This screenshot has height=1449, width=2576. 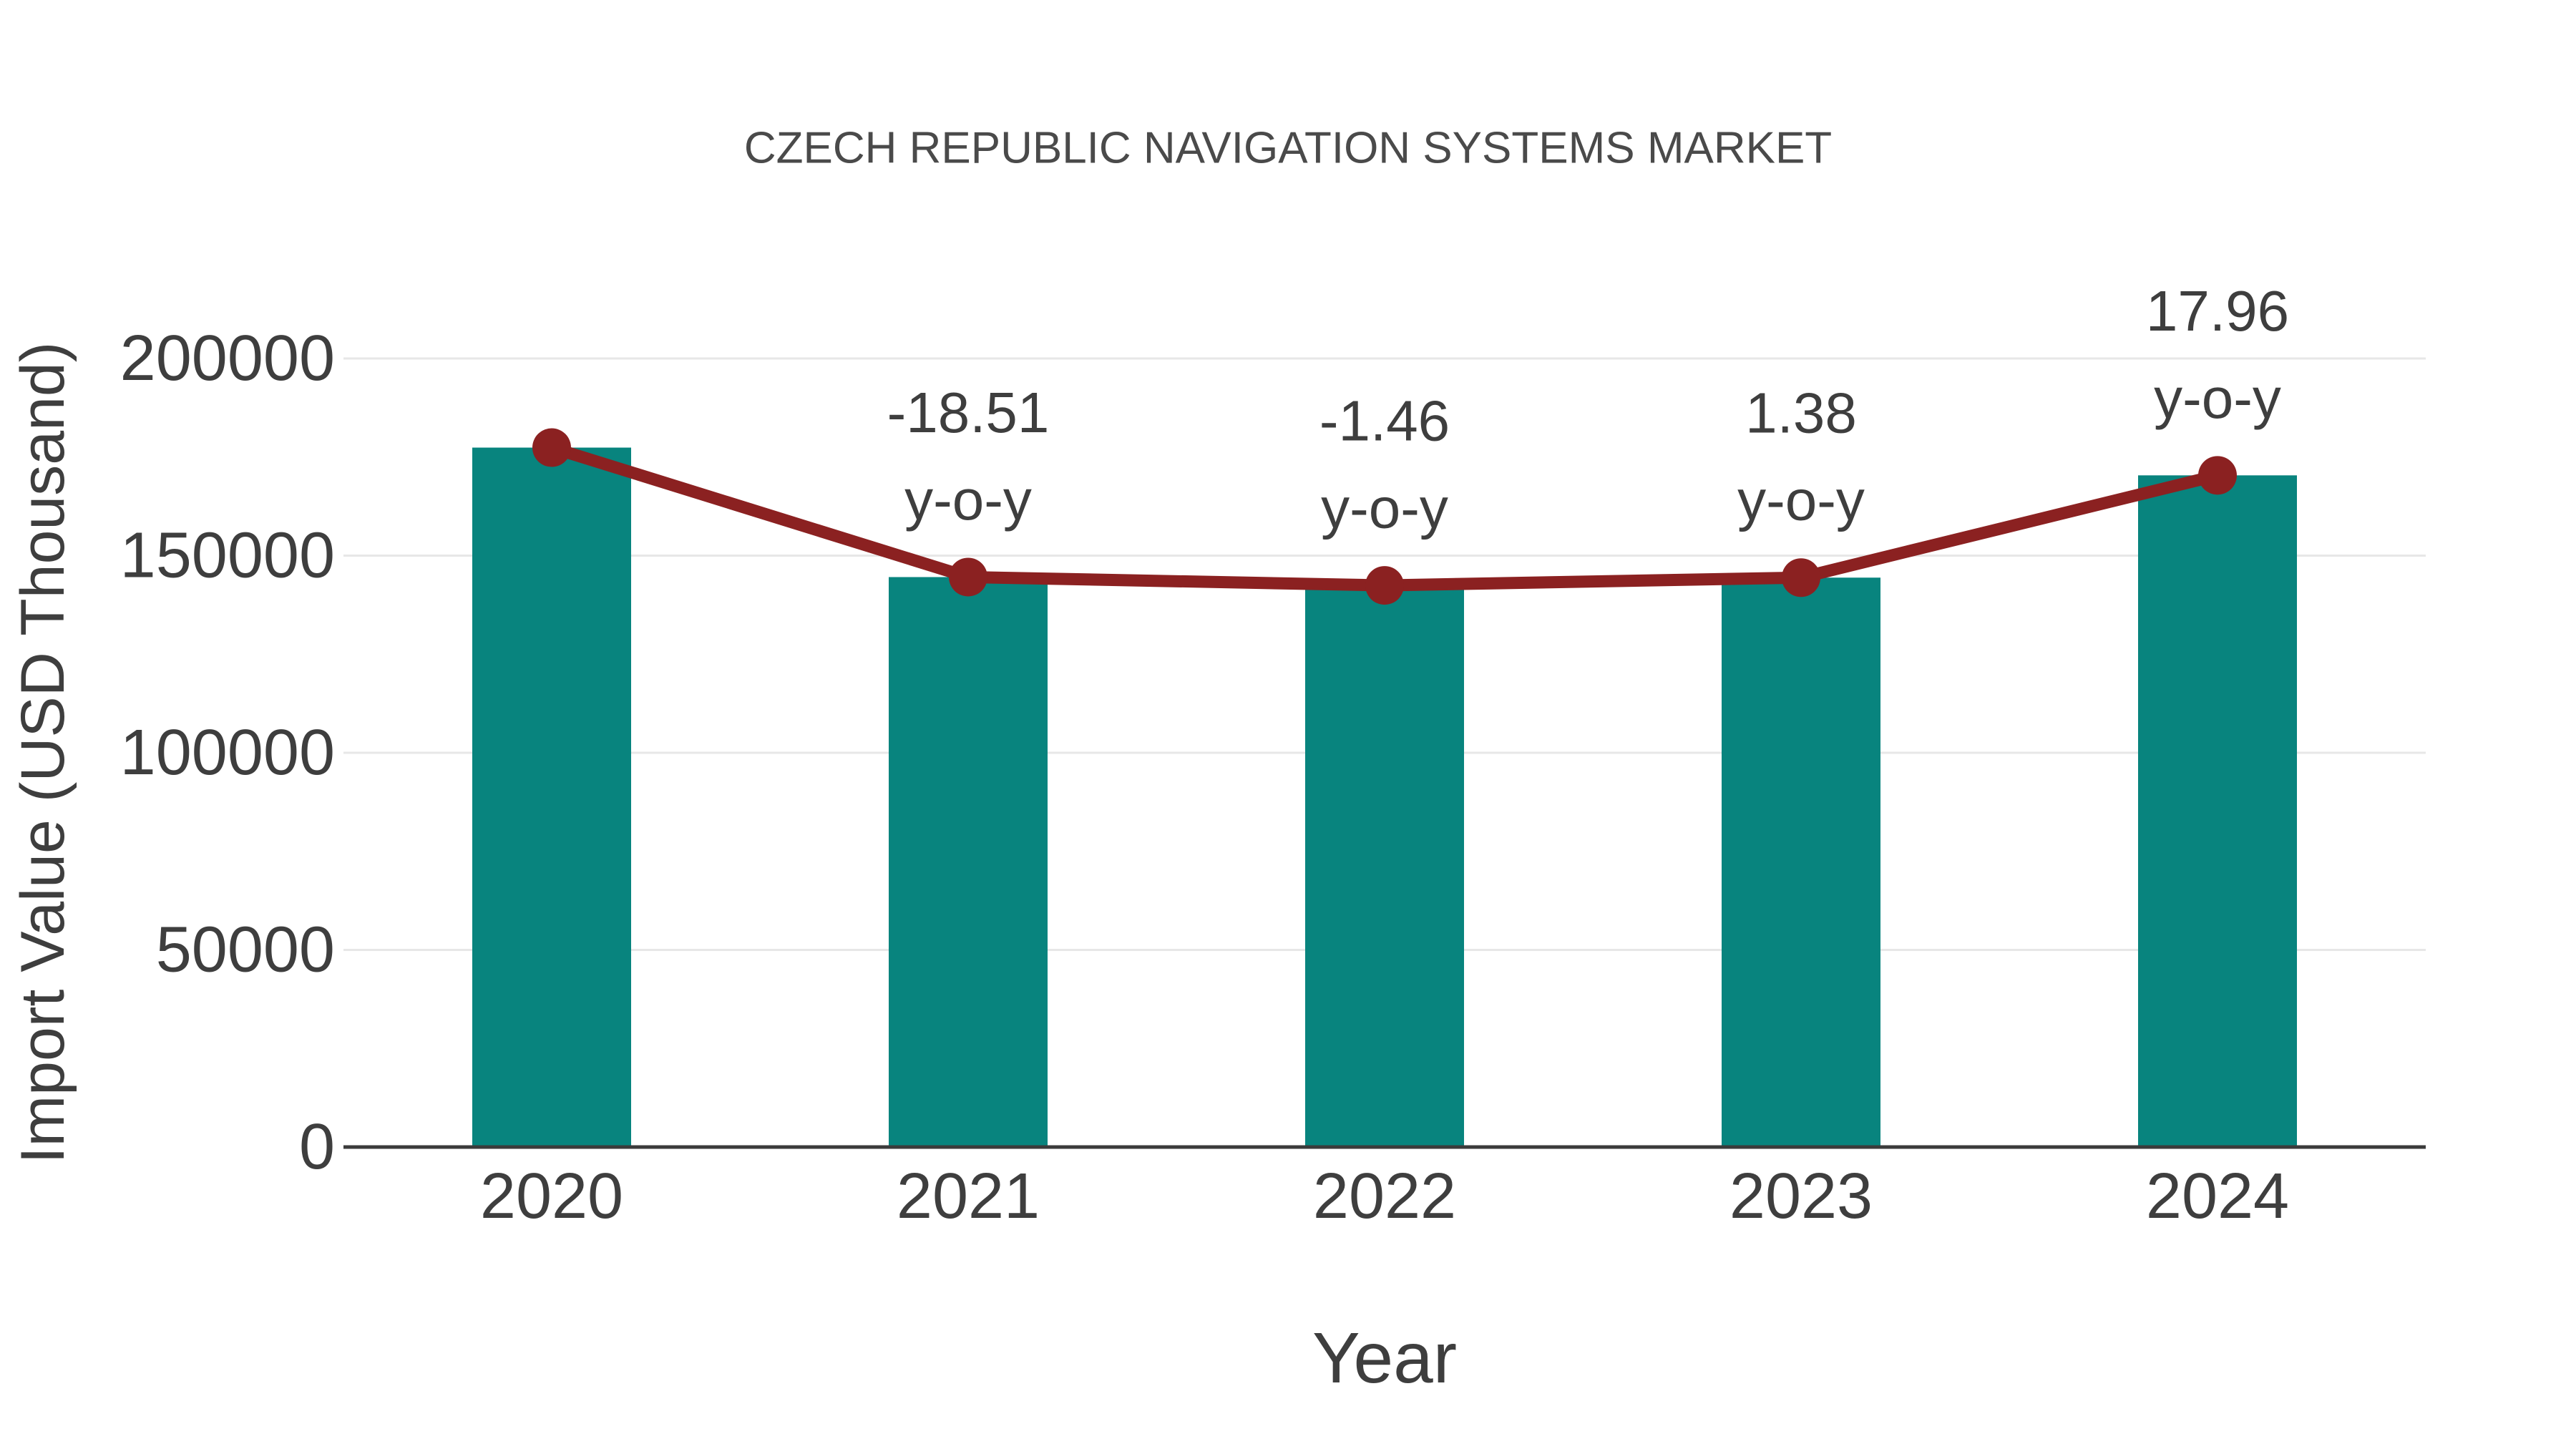 I want to click on x-tick-label: 2020, so click(x=551, y=1196).